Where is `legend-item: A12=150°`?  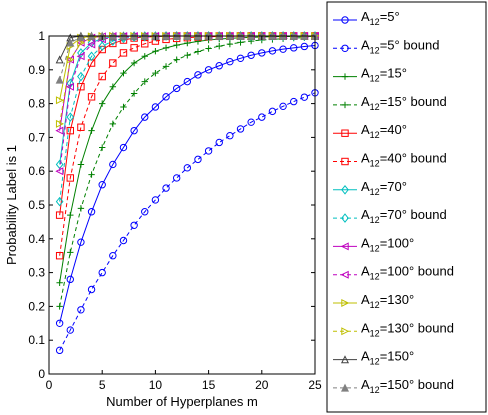 legend-item: A12=150° is located at coordinates (373, 358).